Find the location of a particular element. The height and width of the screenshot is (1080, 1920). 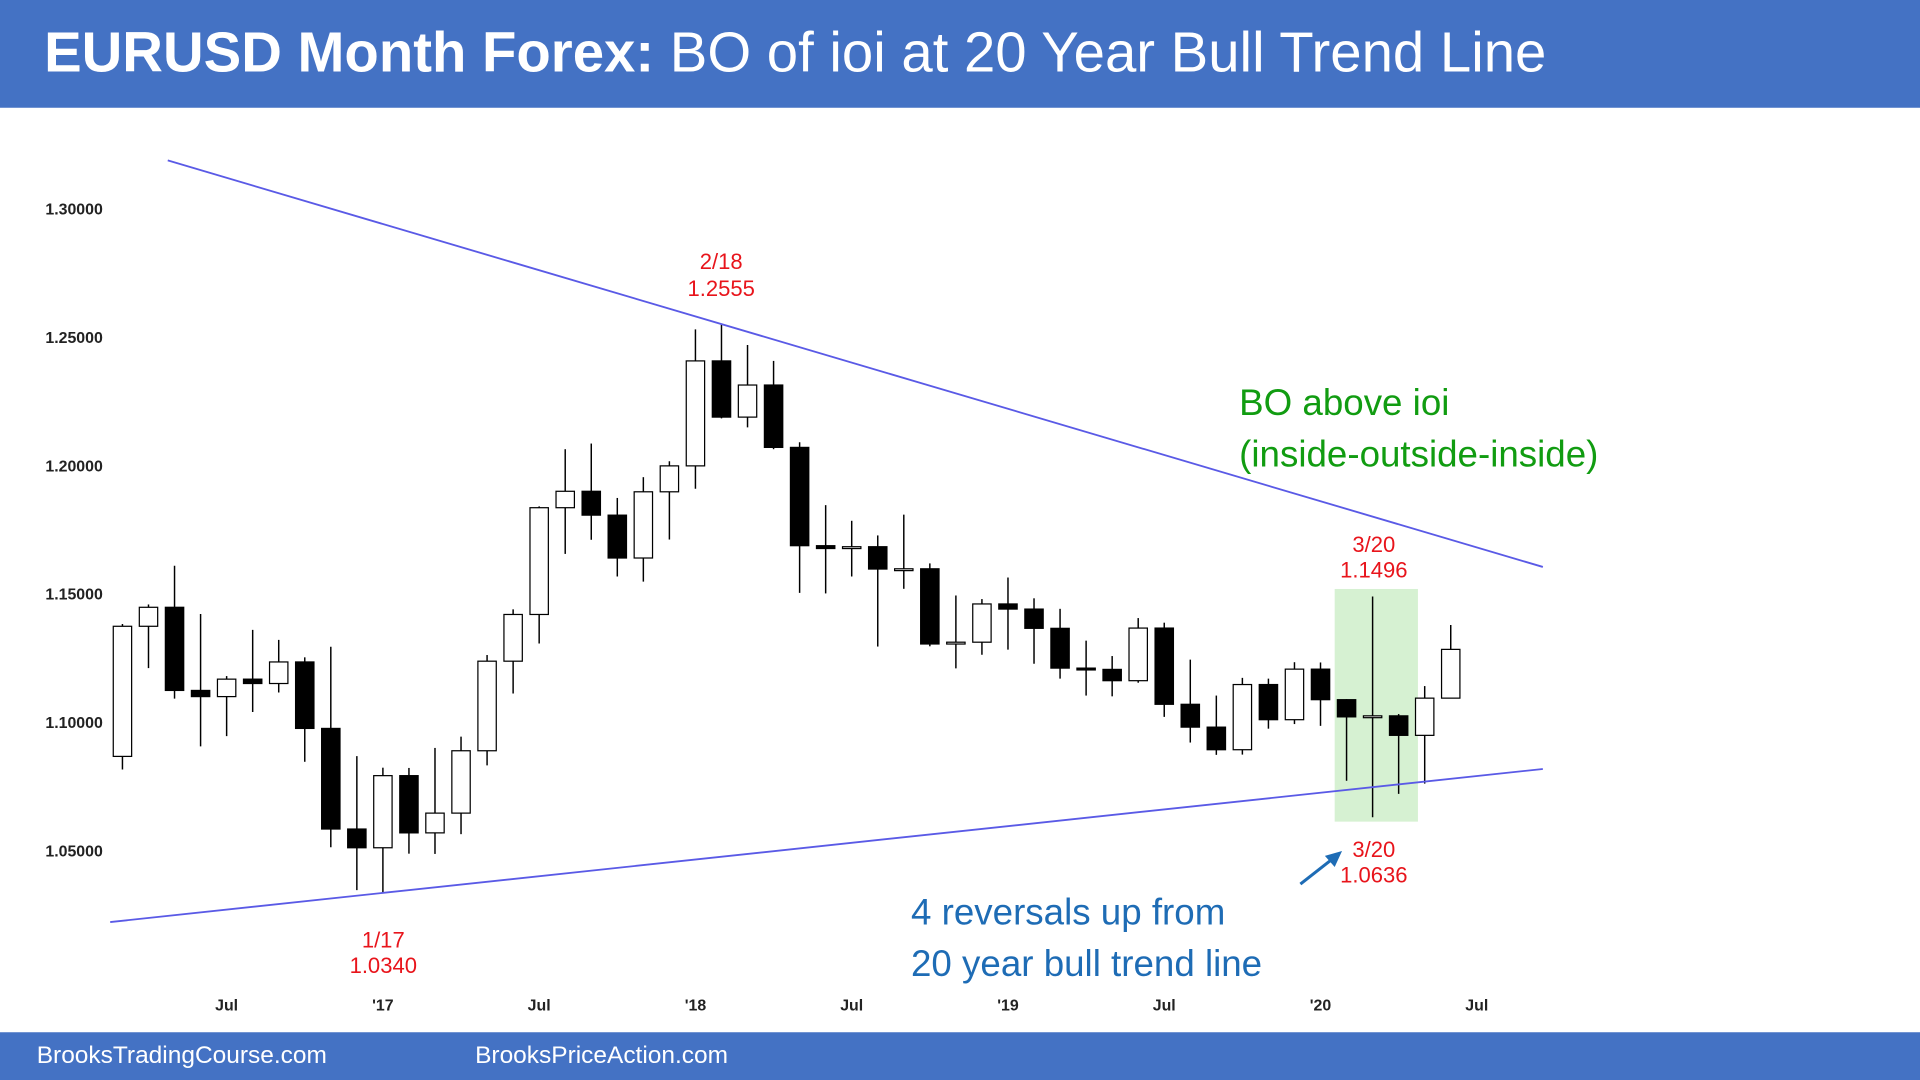

annotation: 1.0340 is located at coordinates (383, 965).